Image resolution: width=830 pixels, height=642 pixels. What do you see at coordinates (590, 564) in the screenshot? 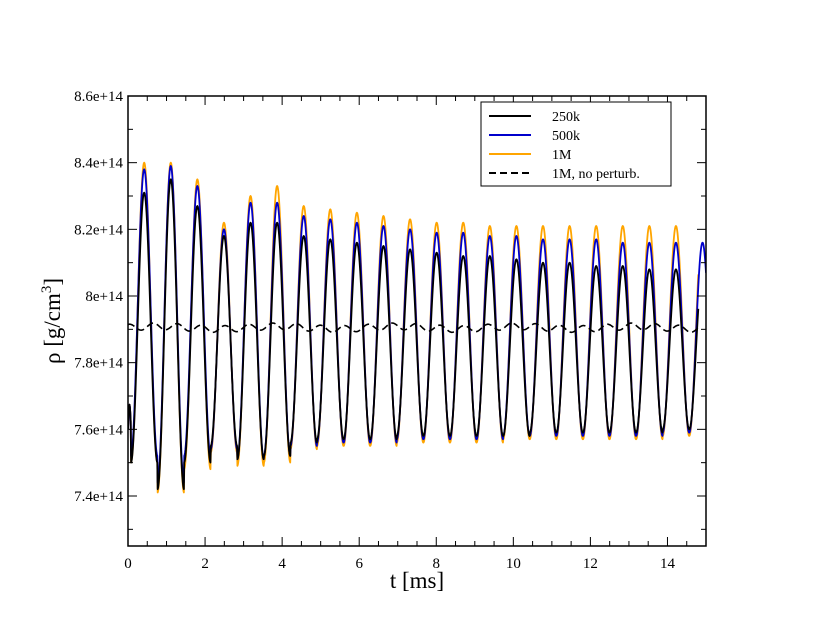
I see `x-tick-label: 12` at bounding box center [590, 564].